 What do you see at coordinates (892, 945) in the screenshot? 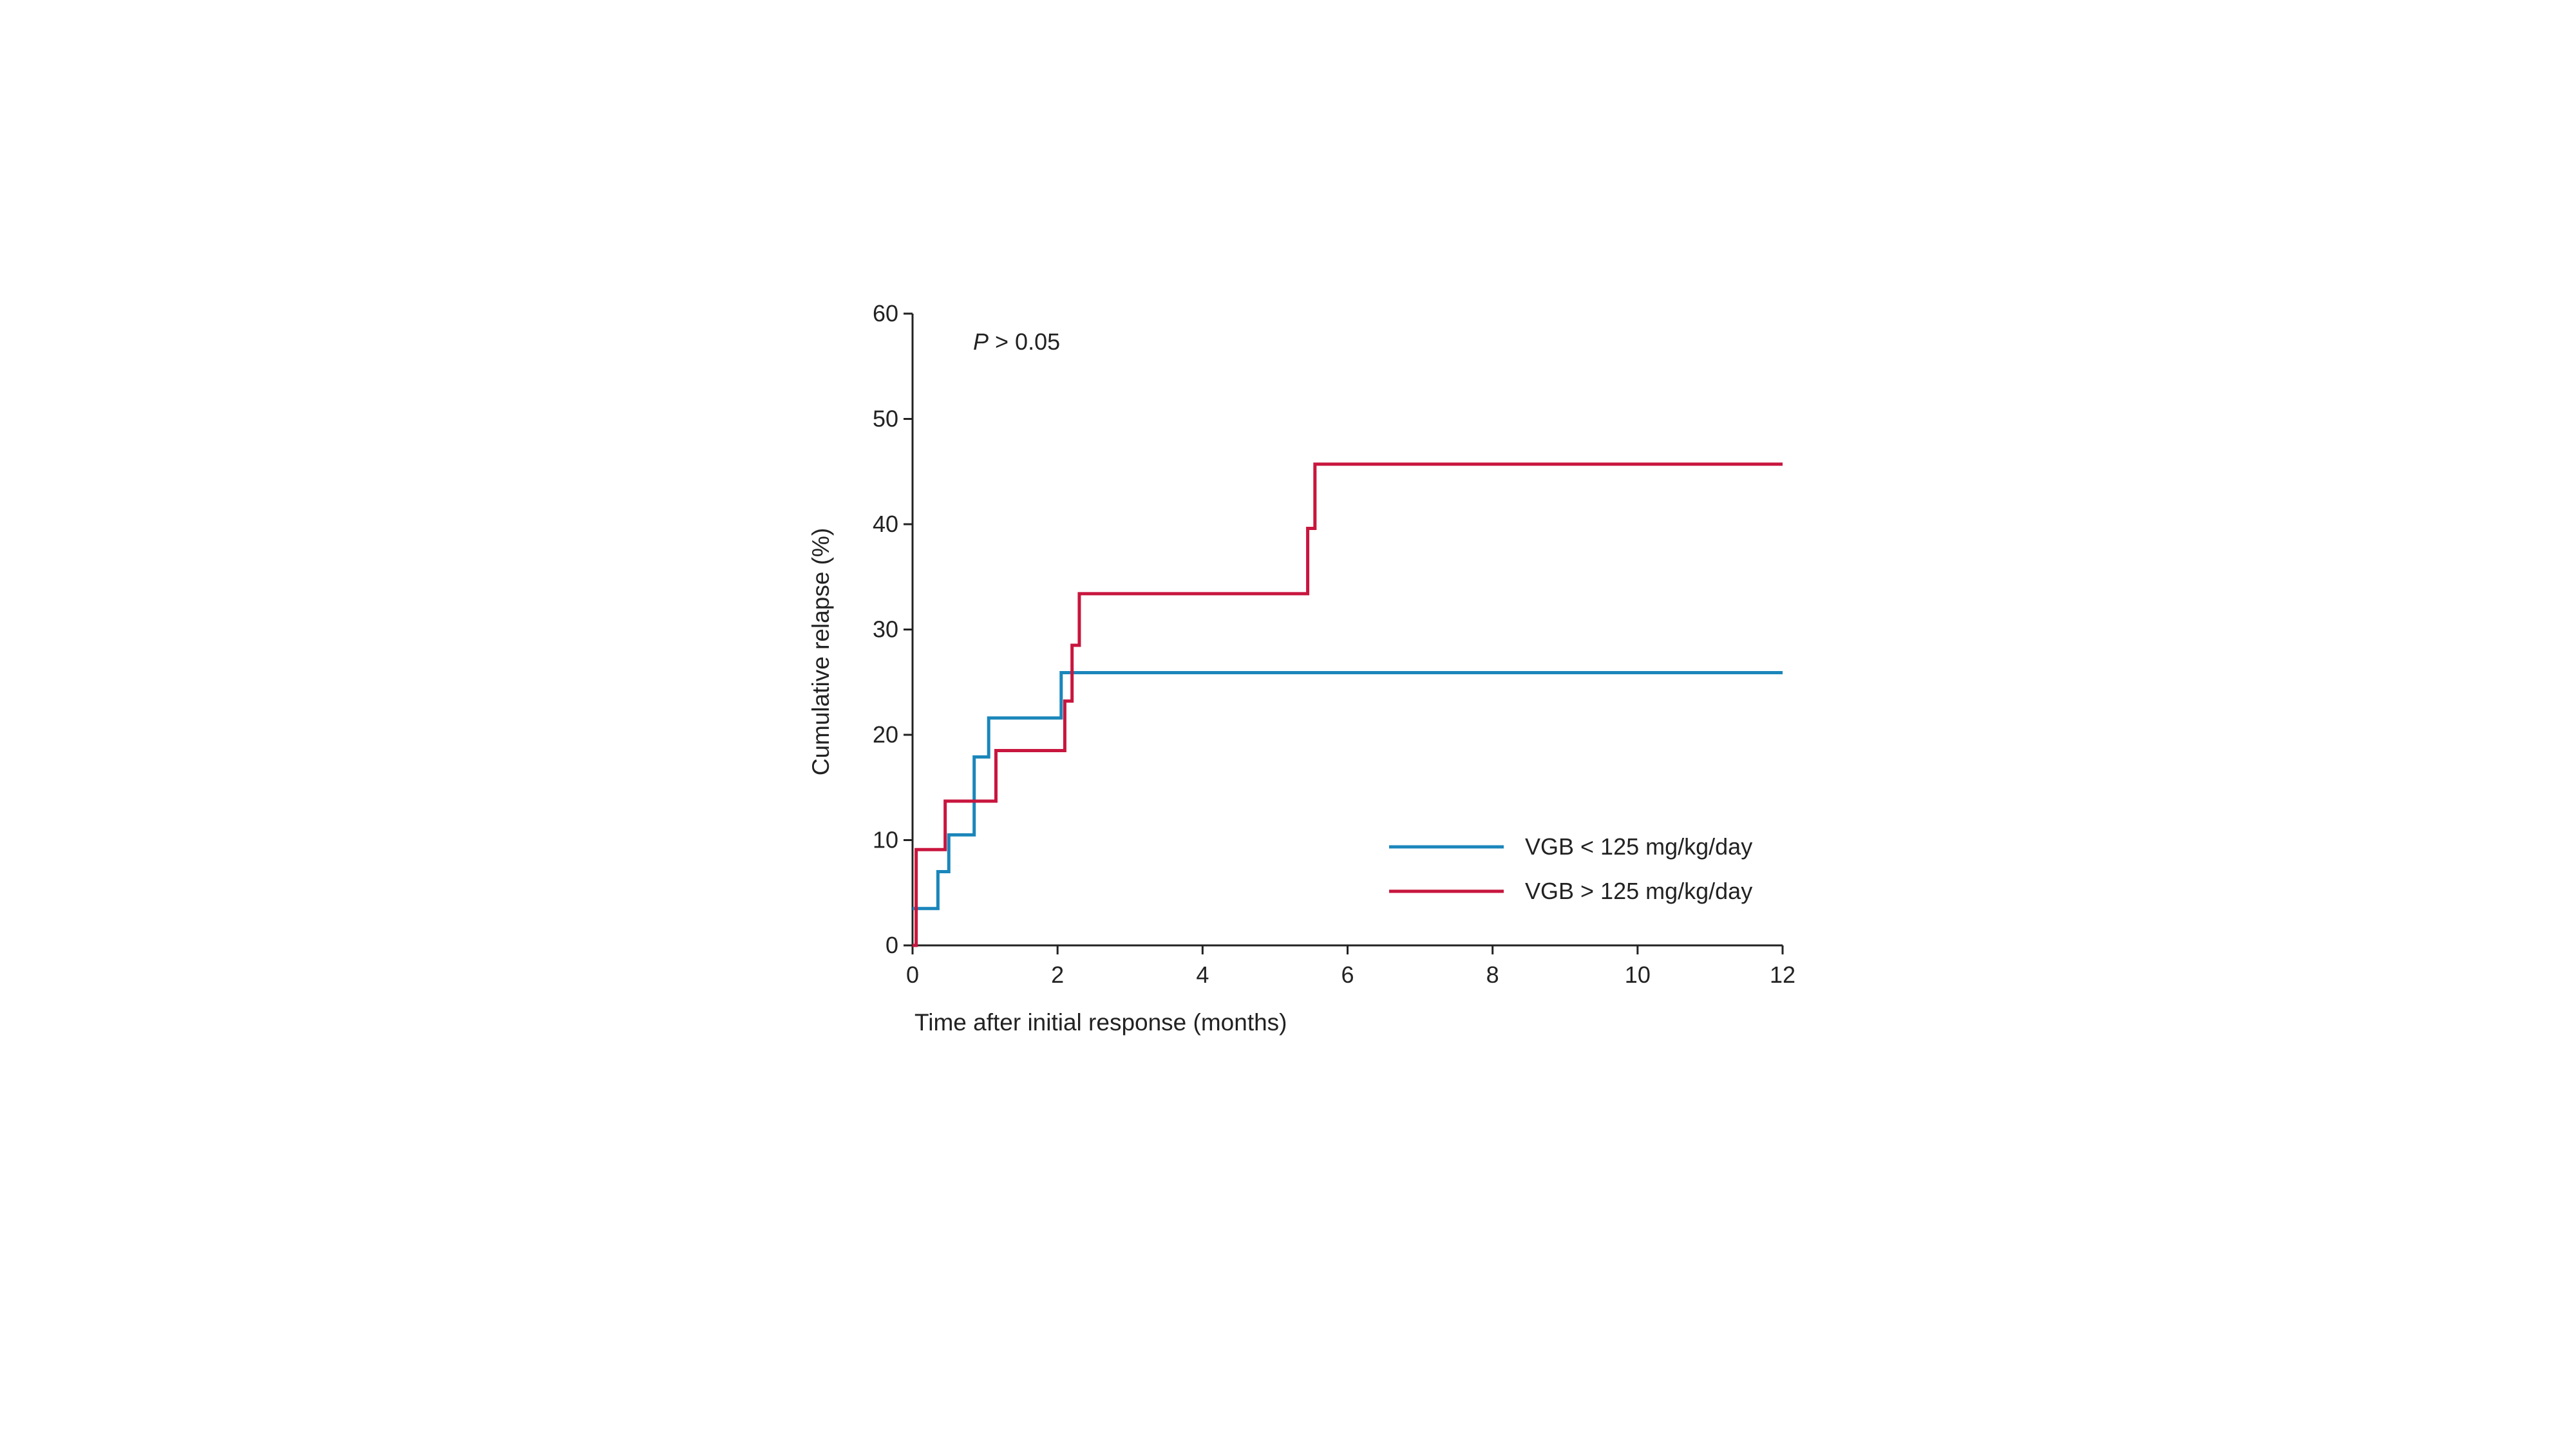
I see `y-tick-label: 0` at bounding box center [892, 945].